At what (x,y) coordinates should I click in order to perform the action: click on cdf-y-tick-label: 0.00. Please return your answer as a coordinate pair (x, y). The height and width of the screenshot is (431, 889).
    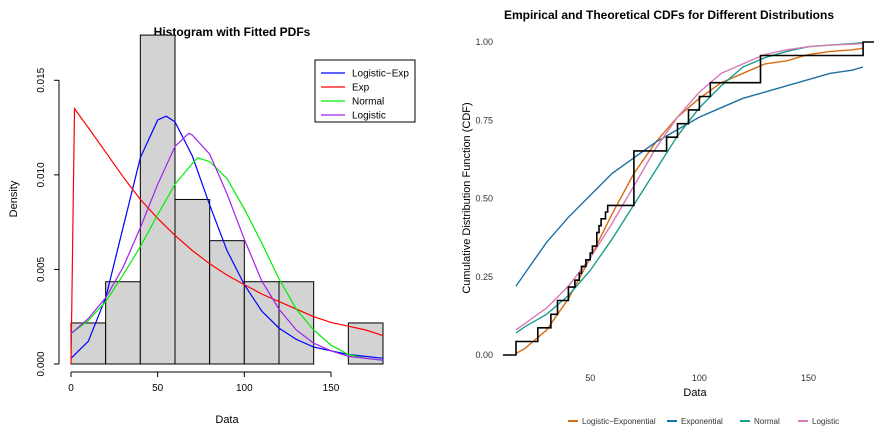
    Looking at the image, I should click on (484, 355).